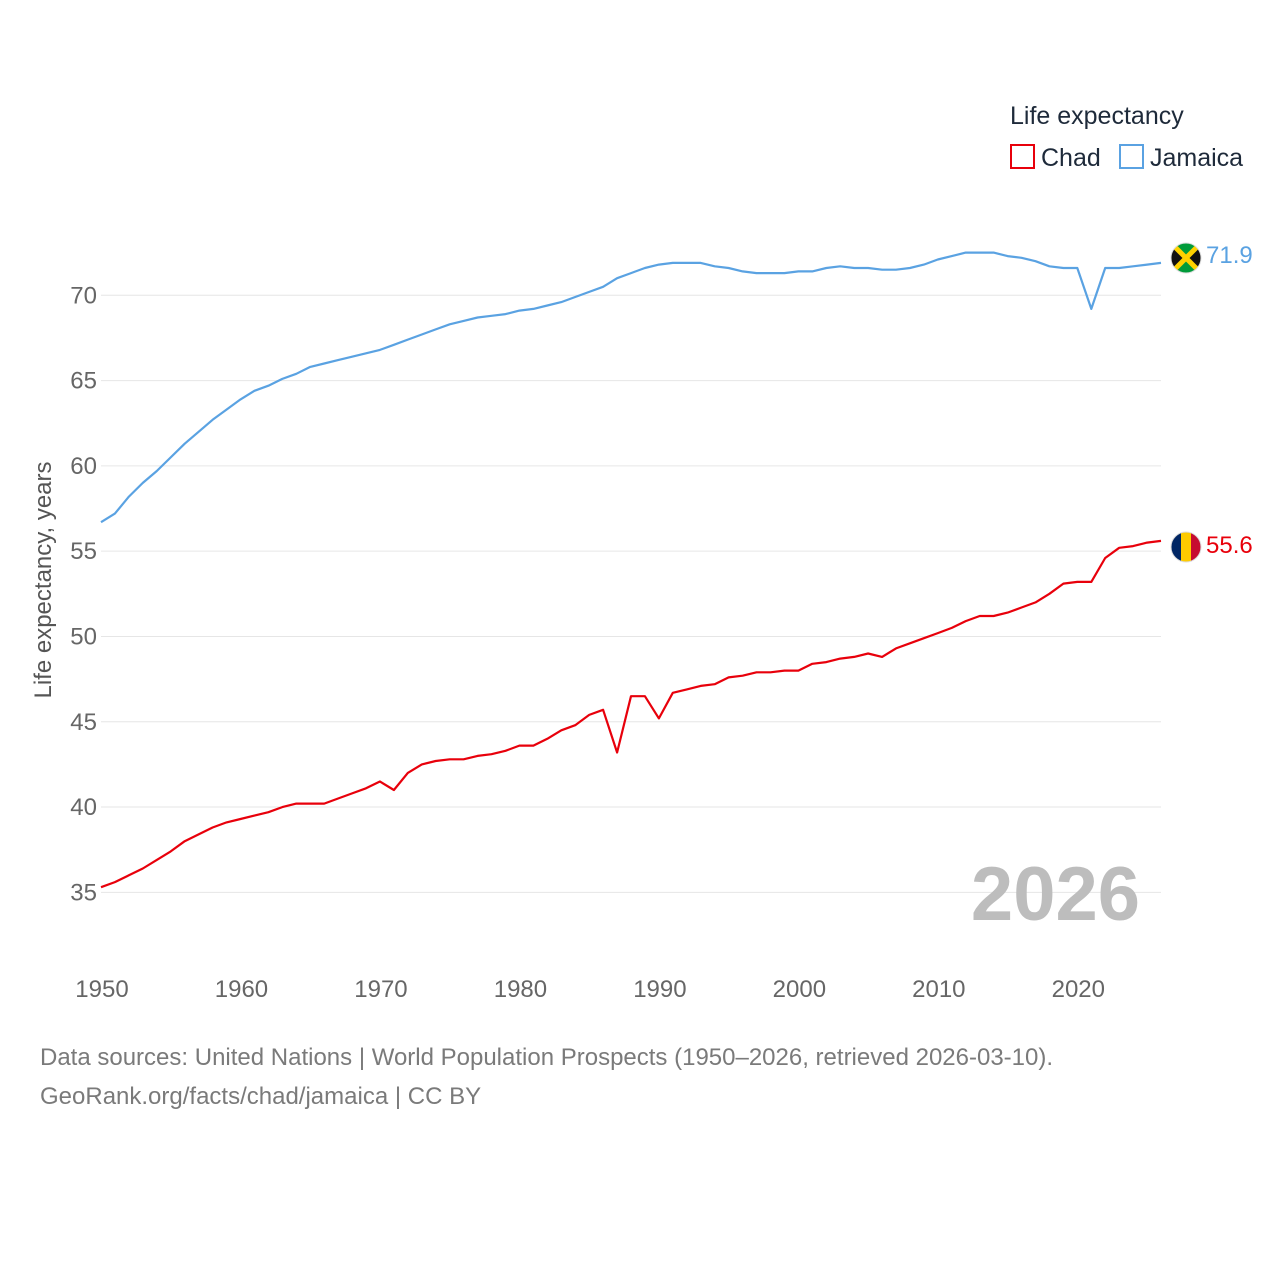 The width and height of the screenshot is (1280, 1280). I want to click on end-label-jamaica: 71.9, so click(1229, 255).